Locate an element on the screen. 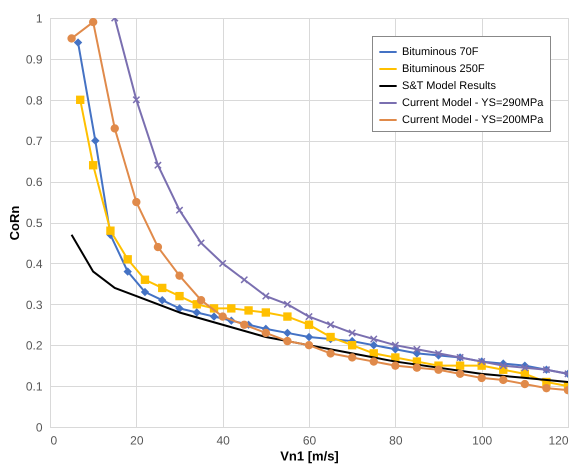 This screenshot has width=584, height=469. y-tick-label: 1 is located at coordinates (39, 19).